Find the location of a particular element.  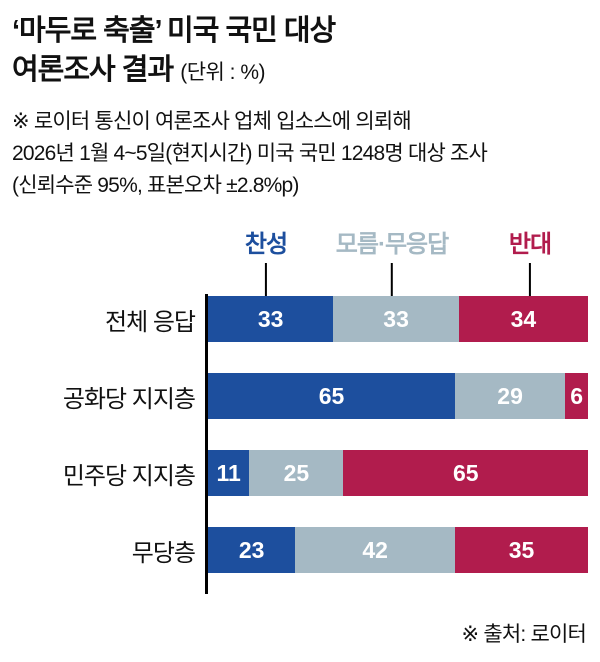

legend-item-unknown: 모름·무응답 is located at coordinates (392, 260).